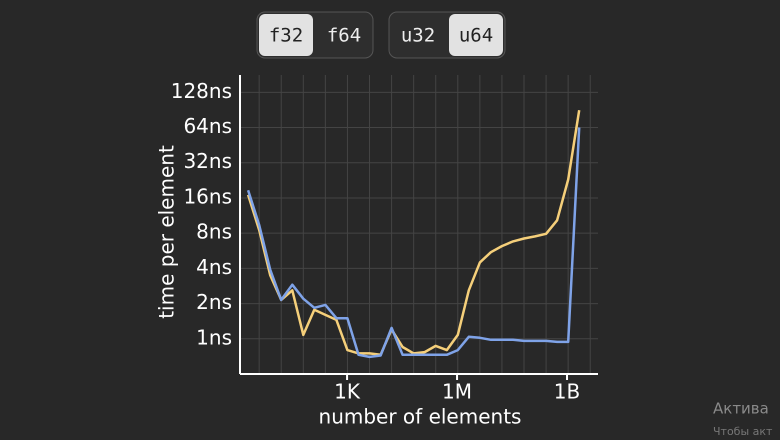  Describe the element at coordinates (214, 267) in the screenshot. I see `y-tick-label: 4ns` at that location.